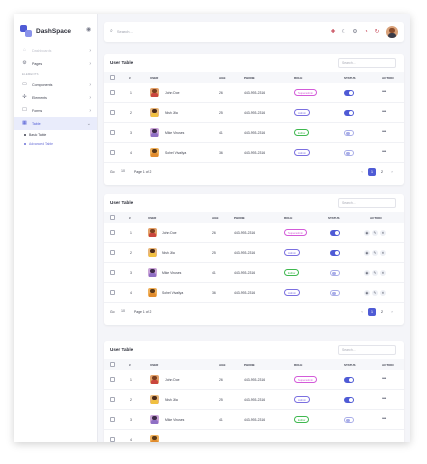 Image resolution: width=427 pixels, height=464 pixels. Describe the element at coordinates (355, 32) in the screenshot. I see `gear-icon: ⚙` at that location.